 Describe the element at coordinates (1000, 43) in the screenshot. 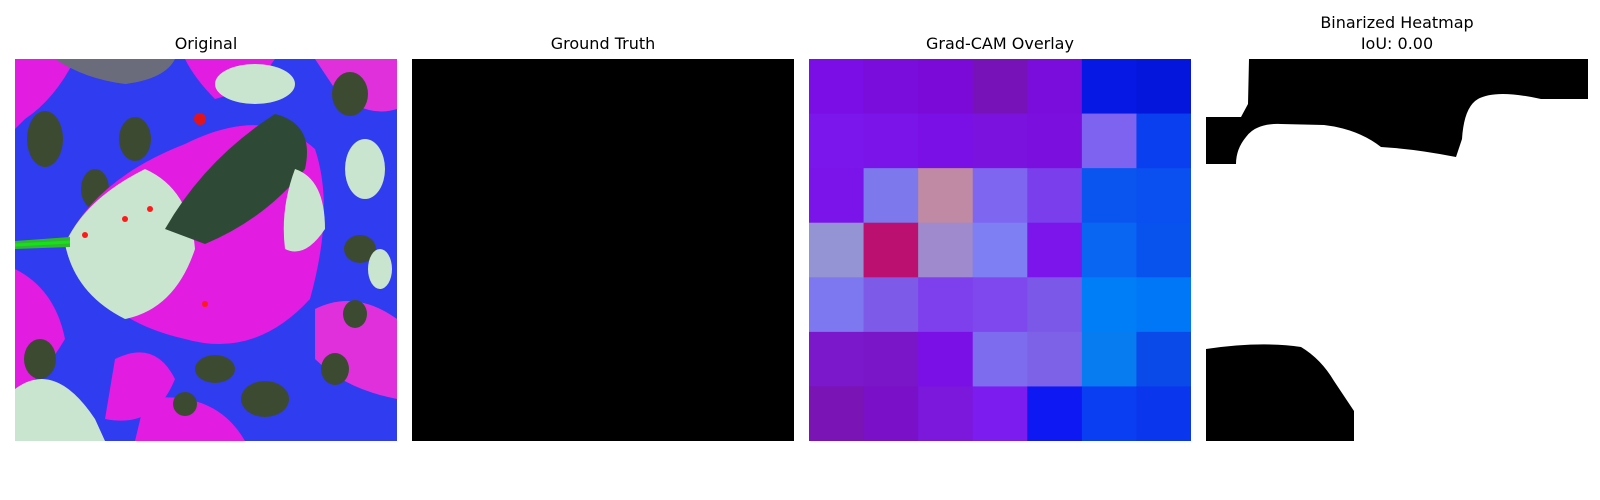

I see `gradcam-overlay-title: Grad-CAM Overlay` at that location.